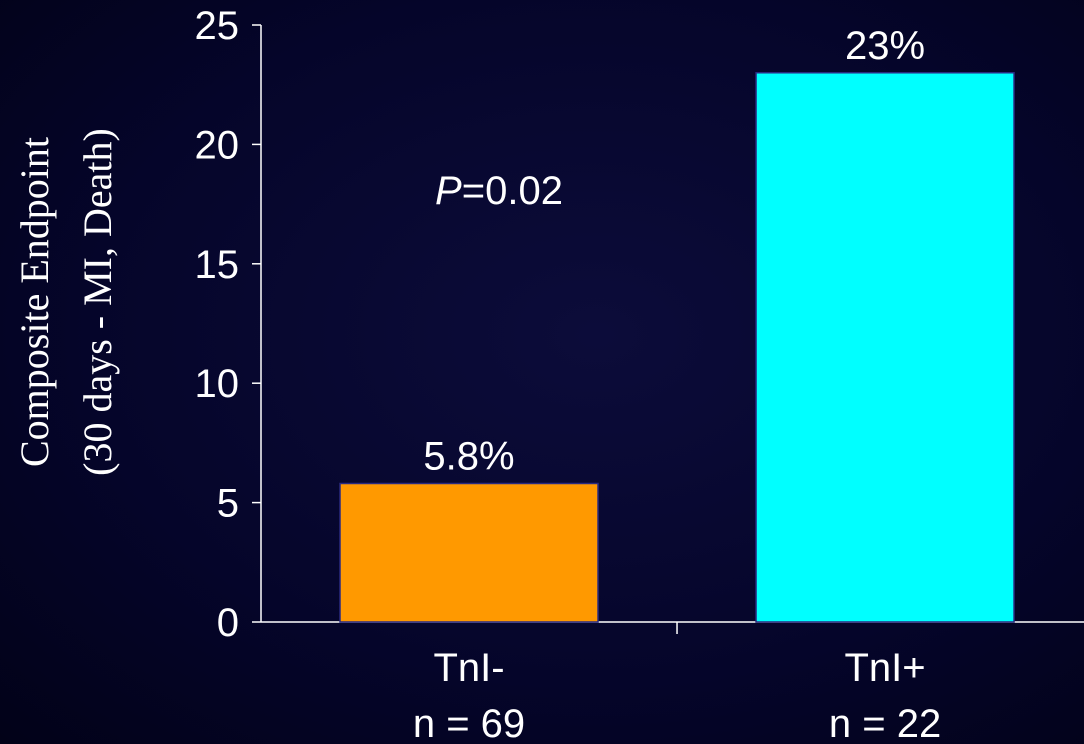 Image resolution: width=1084 pixels, height=744 pixels. What do you see at coordinates (672, 682) in the screenshot?
I see `x-axis: TnI-n = 69 TnI+ n = 22` at bounding box center [672, 682].